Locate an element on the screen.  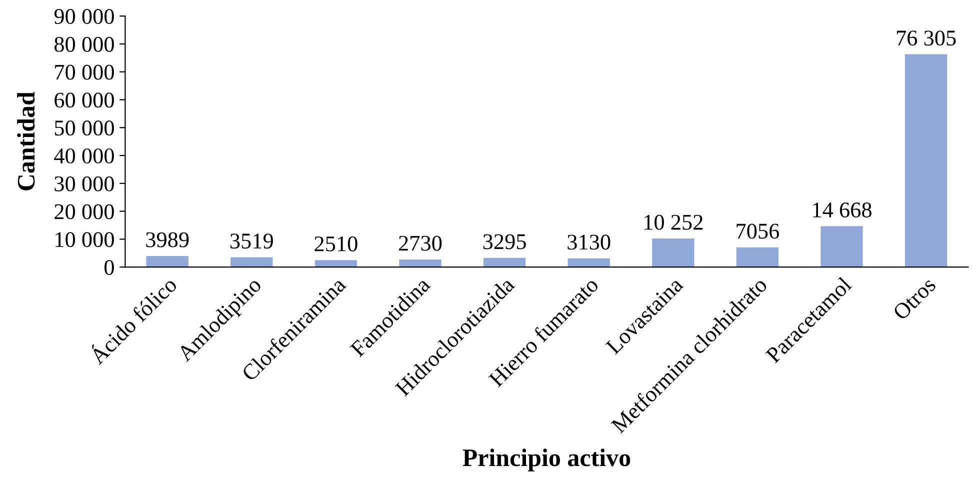
y-tick-label: 90 000 is located at coordinates (84, 16).